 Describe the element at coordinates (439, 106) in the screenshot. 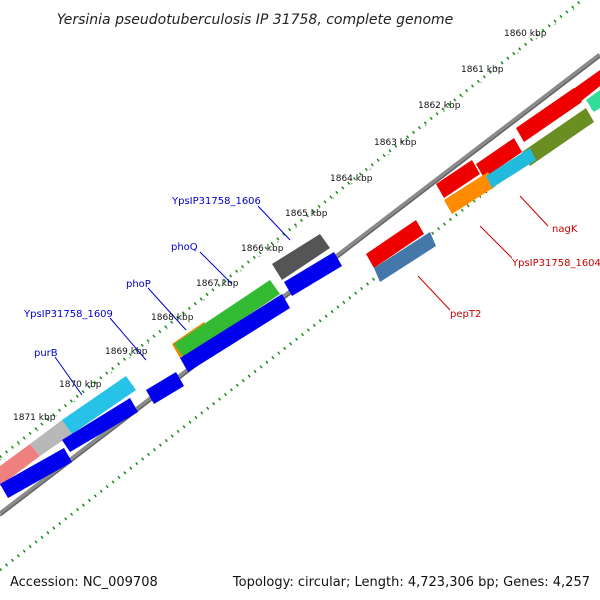

I see `kbp-label: 1862 kbp` at that location.